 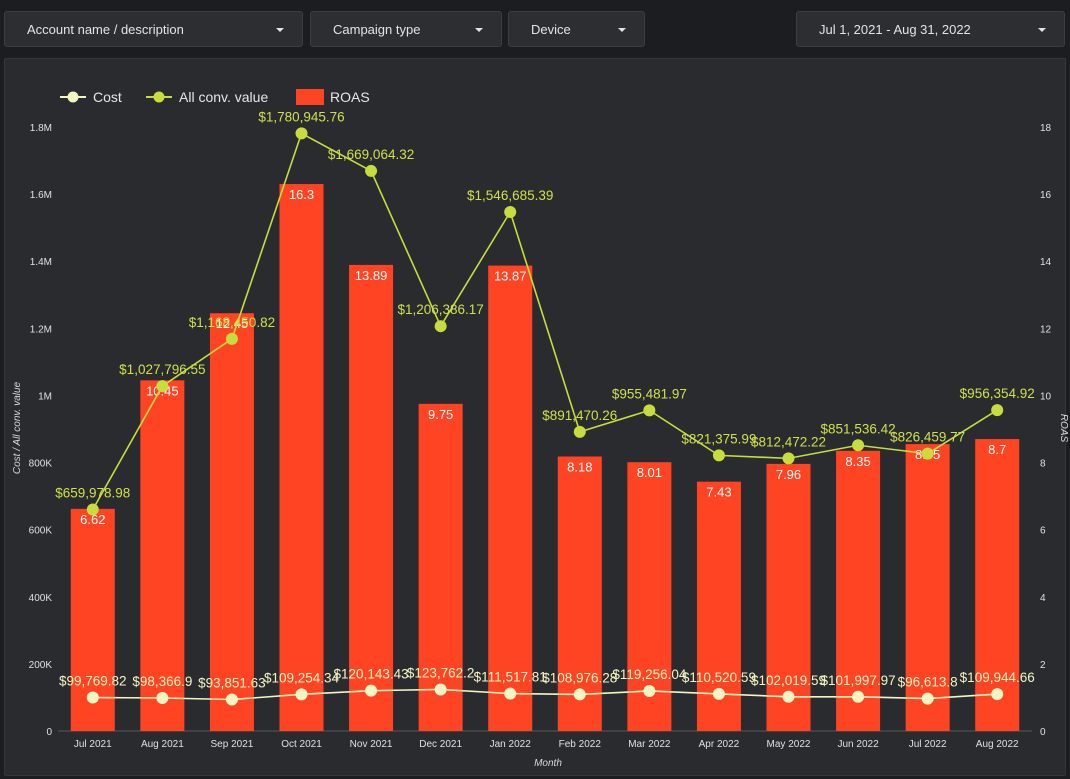 I want to click on legend-conv-marker, so click(x=159, y=97).